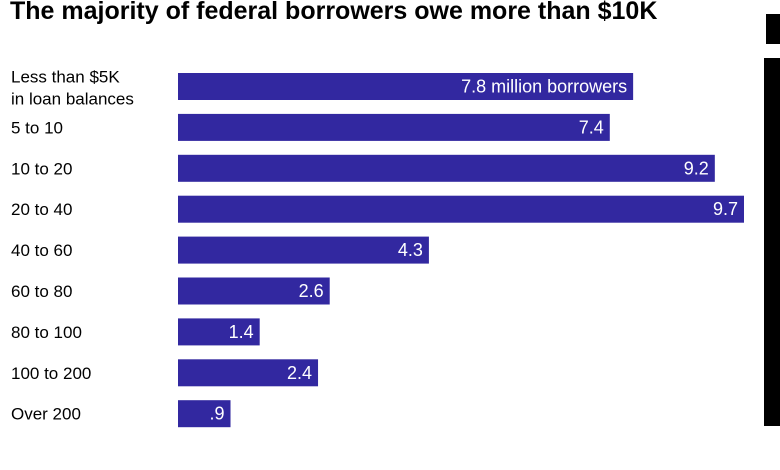 The height and width of the screenshot is (470, 780). I want to click on bar-value-label: .9, so click(216, 414).